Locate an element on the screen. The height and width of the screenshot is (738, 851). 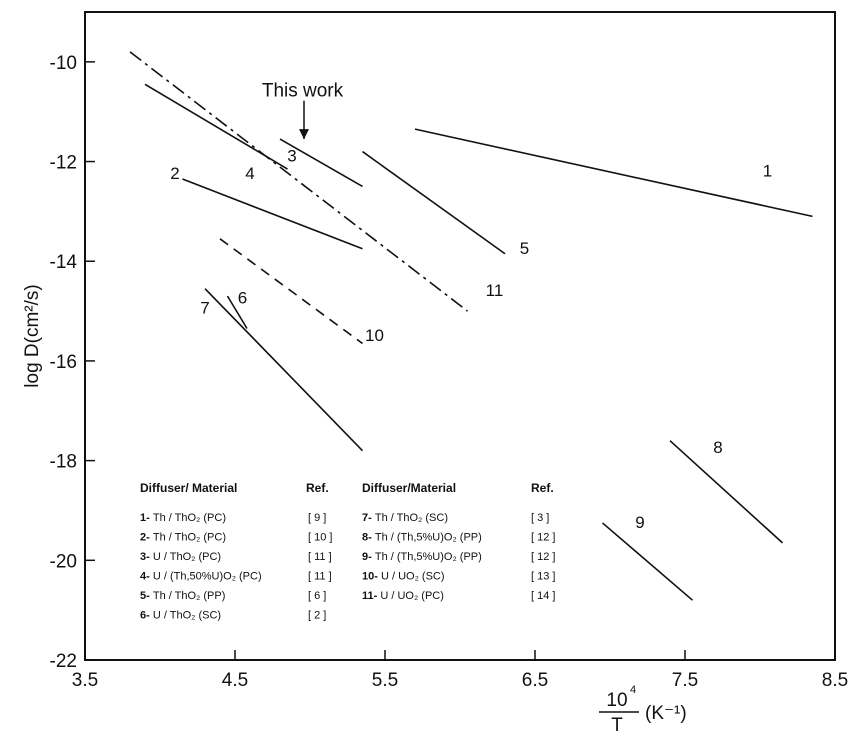
series-label-7: 7 is located at coordinates (204, 308).